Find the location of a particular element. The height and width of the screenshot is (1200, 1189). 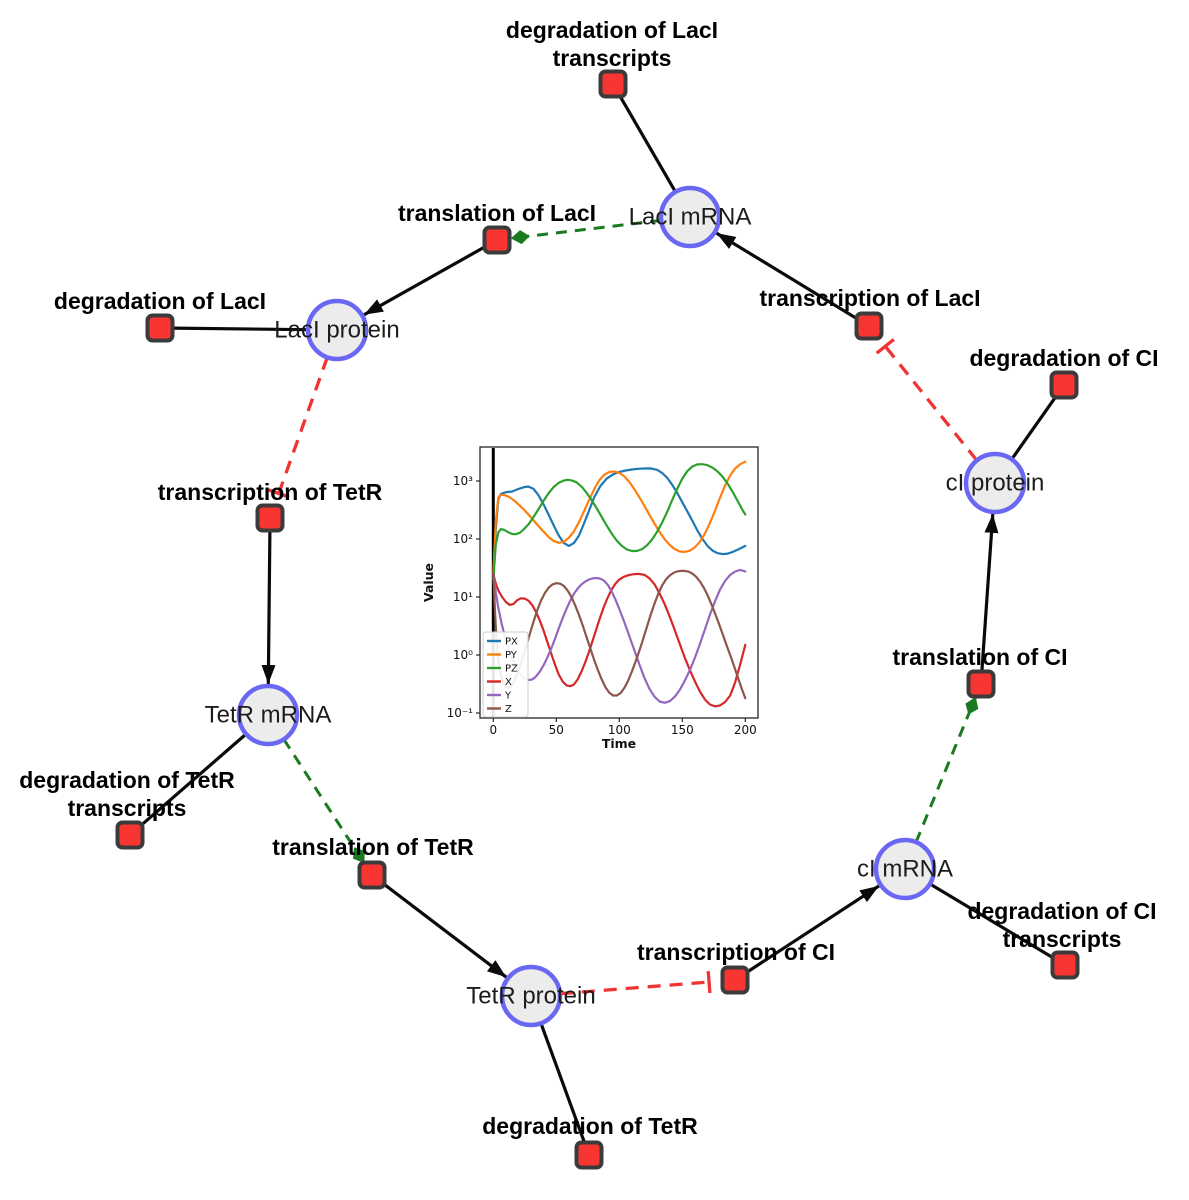

inhibition-bar-transcription-of-laci is located at coordinates (885, 346).